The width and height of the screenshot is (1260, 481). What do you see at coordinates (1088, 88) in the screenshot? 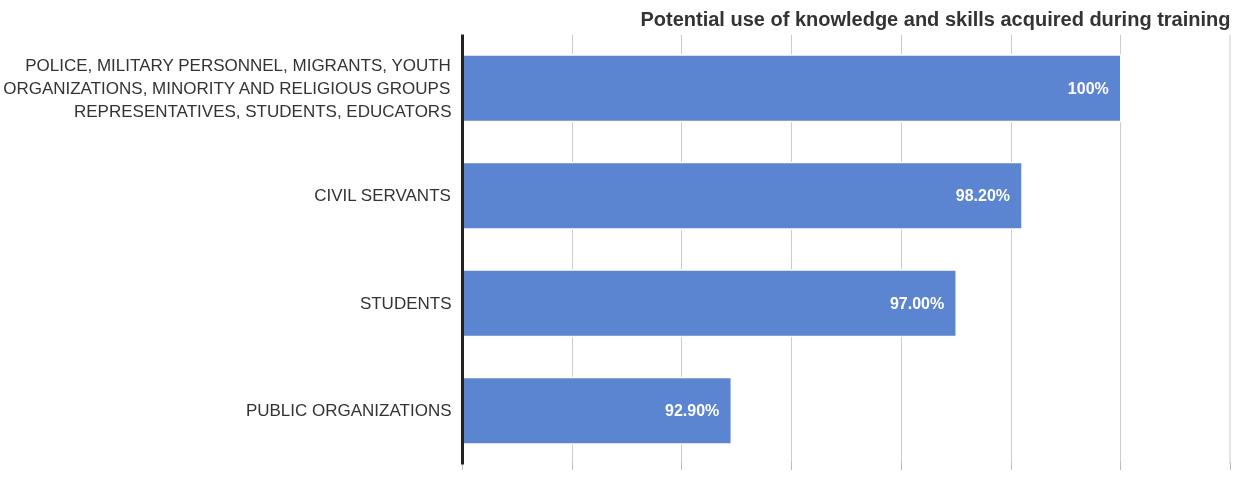
I see `data-label: 100%` at bounding box center [1088, 88].